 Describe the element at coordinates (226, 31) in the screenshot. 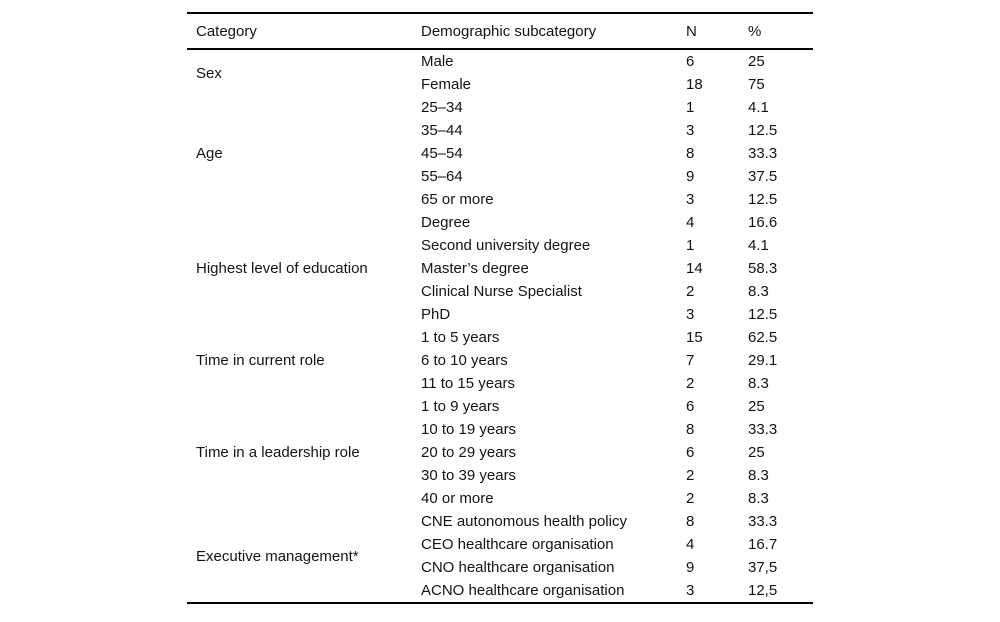

I see `column-header-category: Category` at that location.